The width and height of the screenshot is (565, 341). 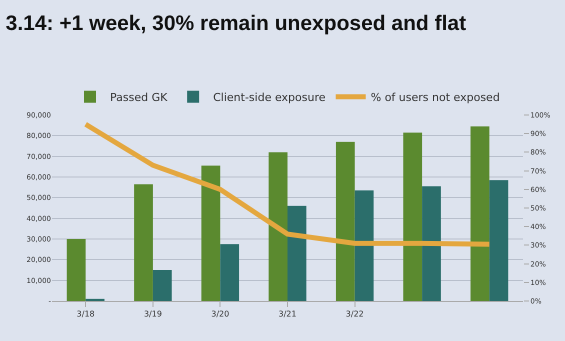 What do you see at coordinates (287, 314) in the screenshot?
I see `x-tick-label: 3/21` at bounding box center [287, 314].